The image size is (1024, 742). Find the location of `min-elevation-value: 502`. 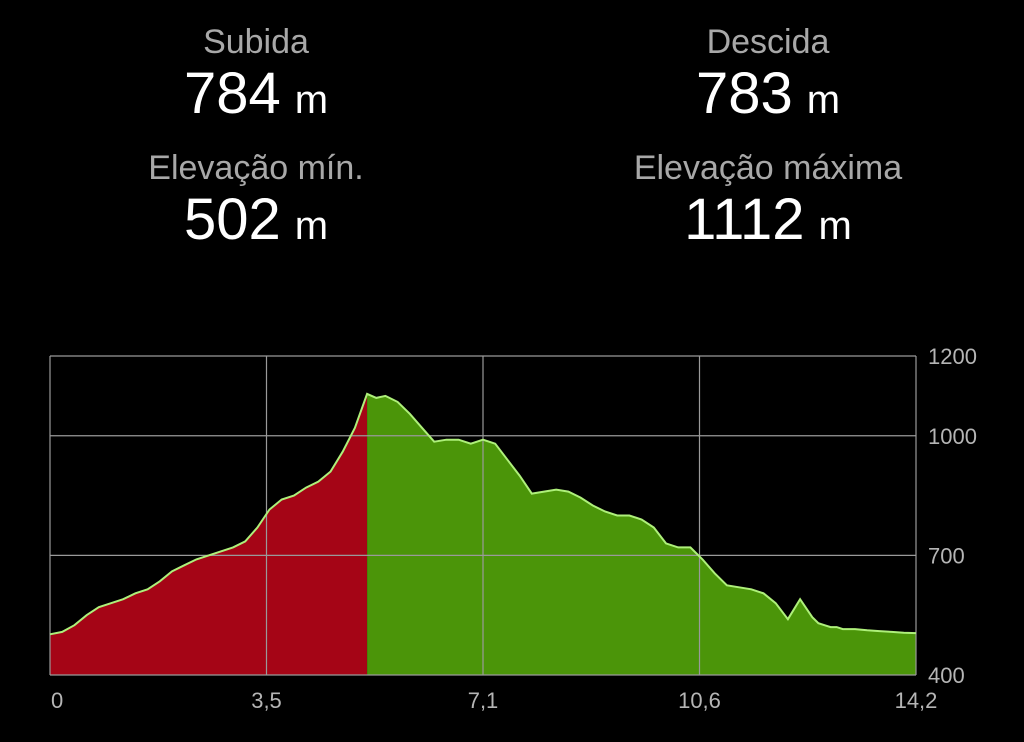

min-elevation-value: 502 is located at coordinates (232, 219).